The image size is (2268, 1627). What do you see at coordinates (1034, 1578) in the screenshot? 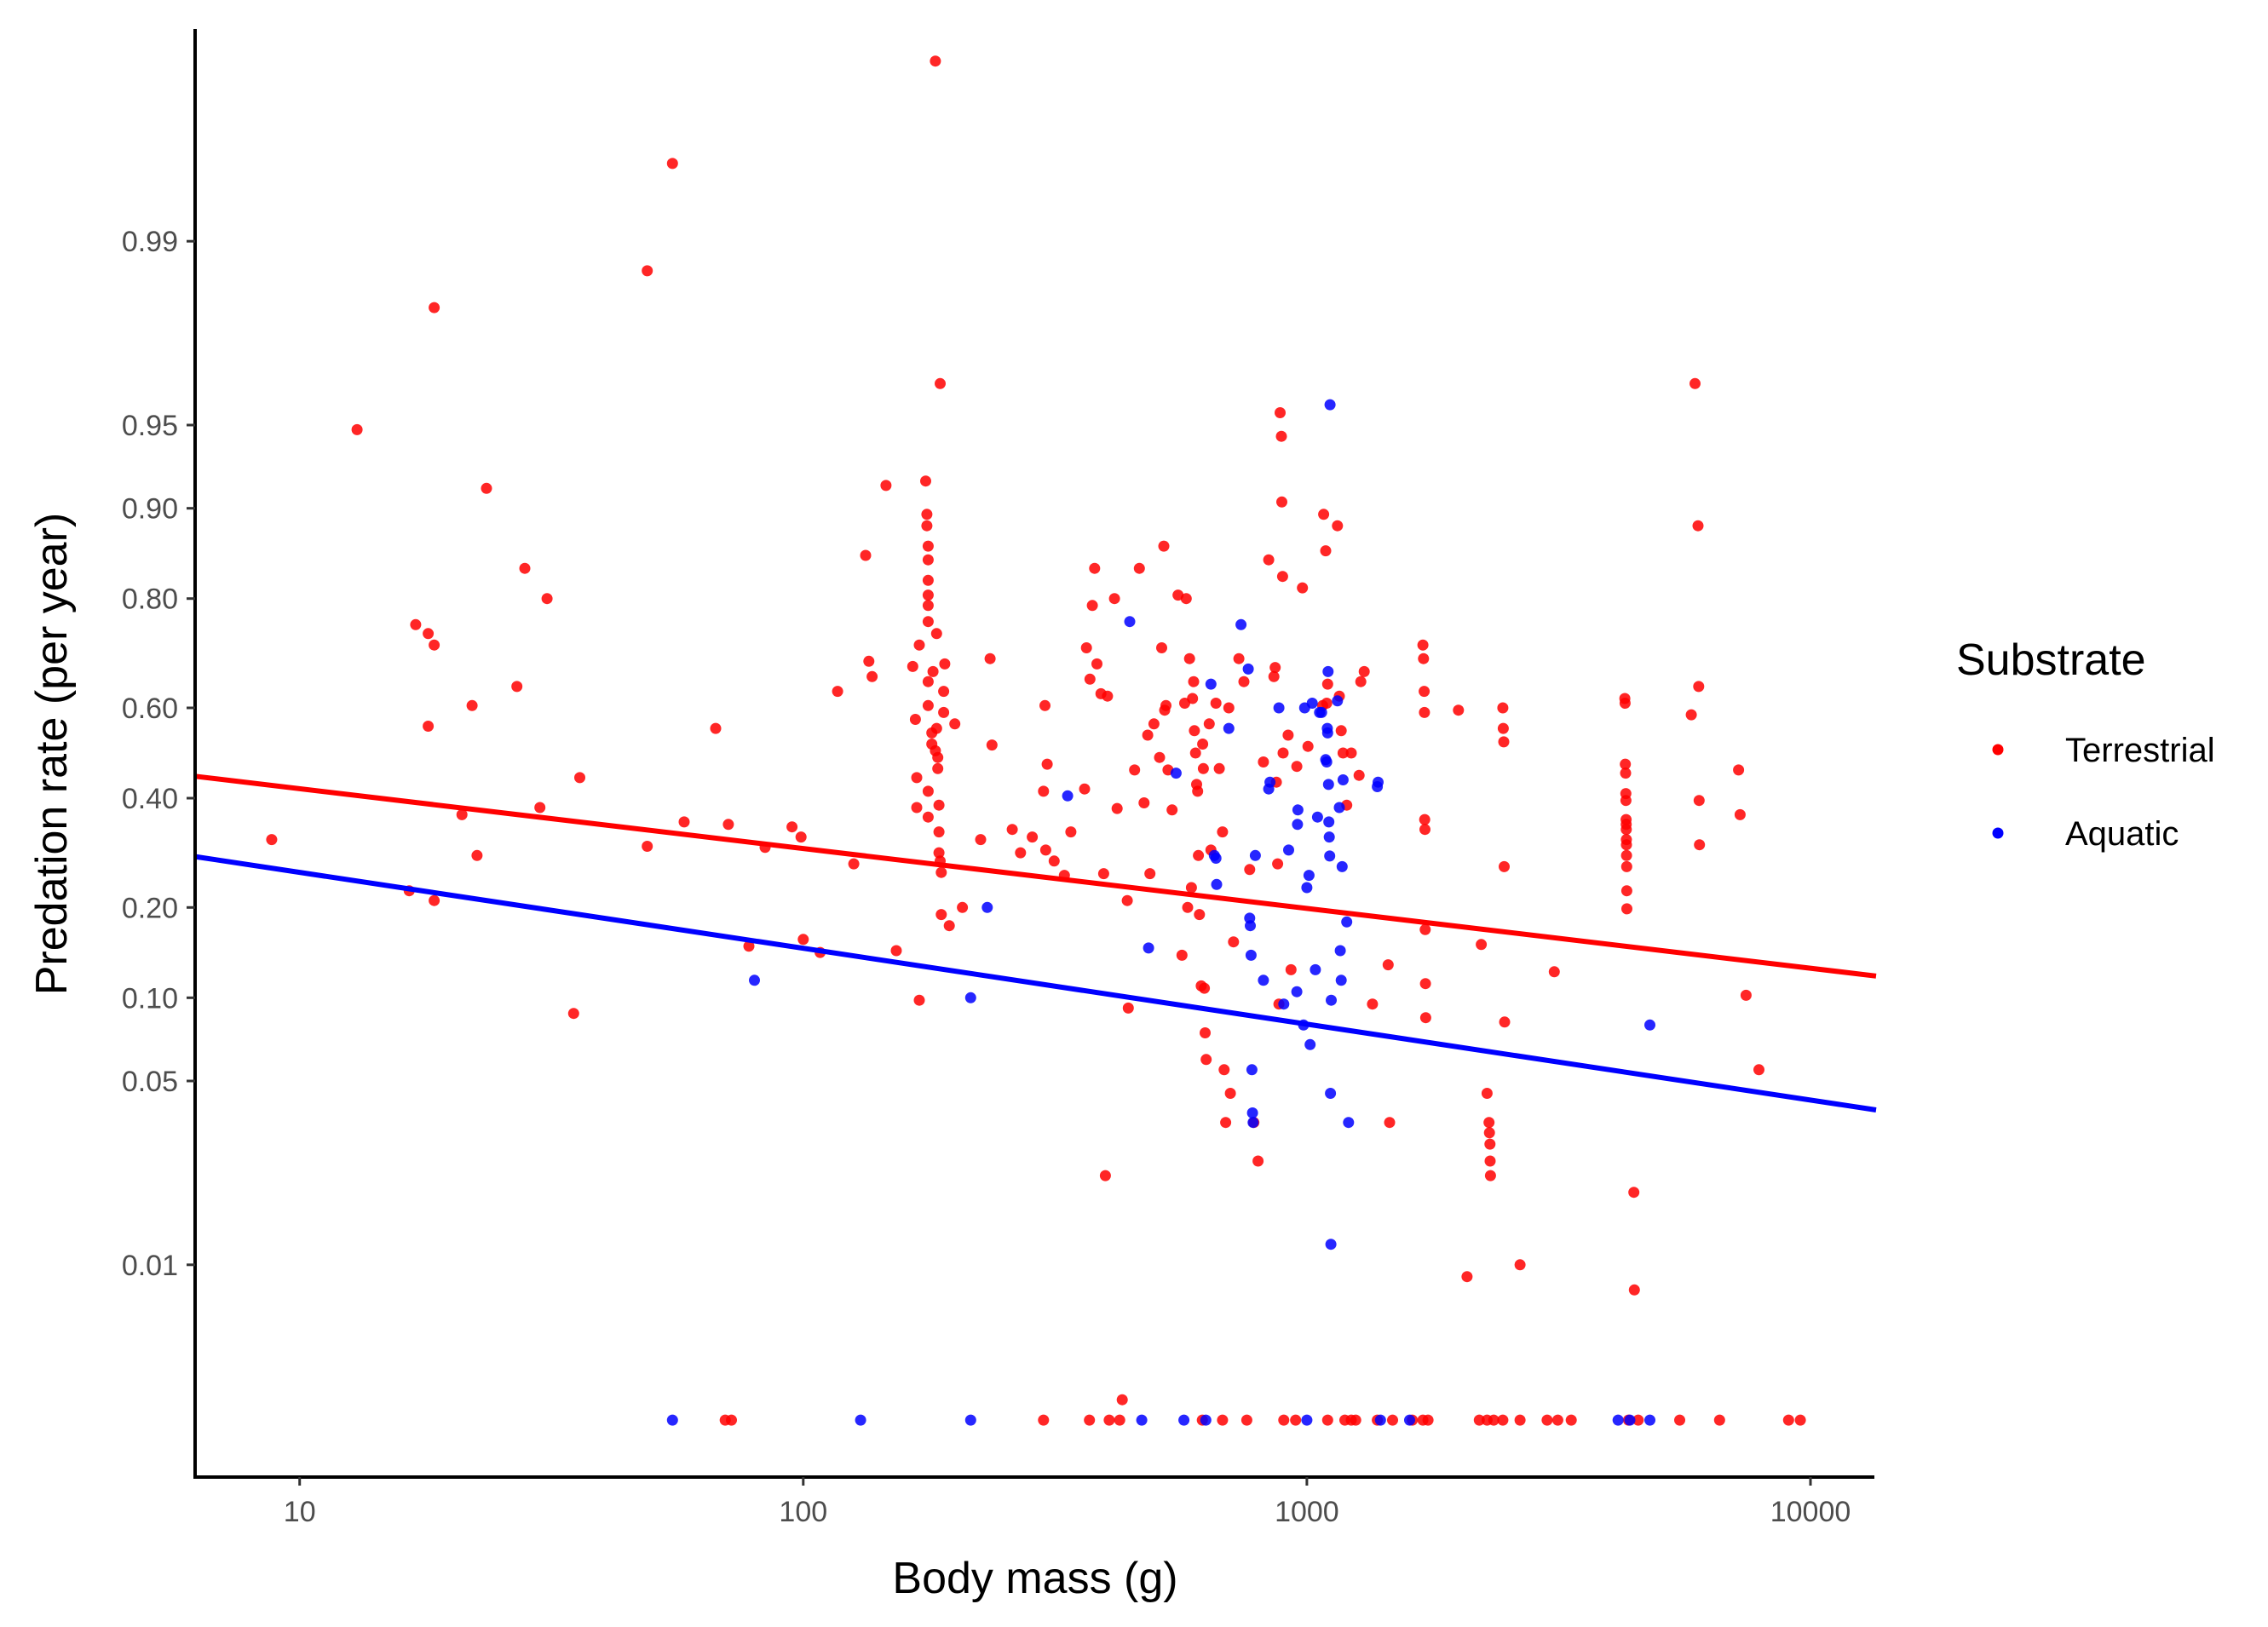
I see `x-axis-title: Body mass (g)` at bounding box center [1034, 1578].